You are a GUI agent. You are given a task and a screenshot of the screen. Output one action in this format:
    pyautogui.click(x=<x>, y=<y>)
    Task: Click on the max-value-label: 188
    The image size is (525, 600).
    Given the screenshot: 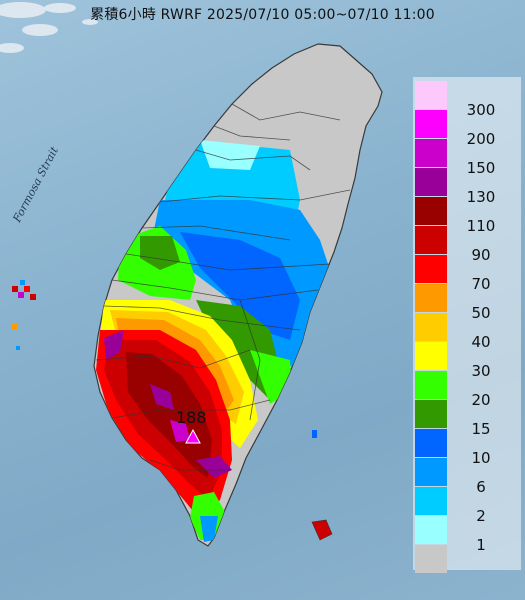 What is the action you would take?
    pyautogui.click(x=191, y=417)
    